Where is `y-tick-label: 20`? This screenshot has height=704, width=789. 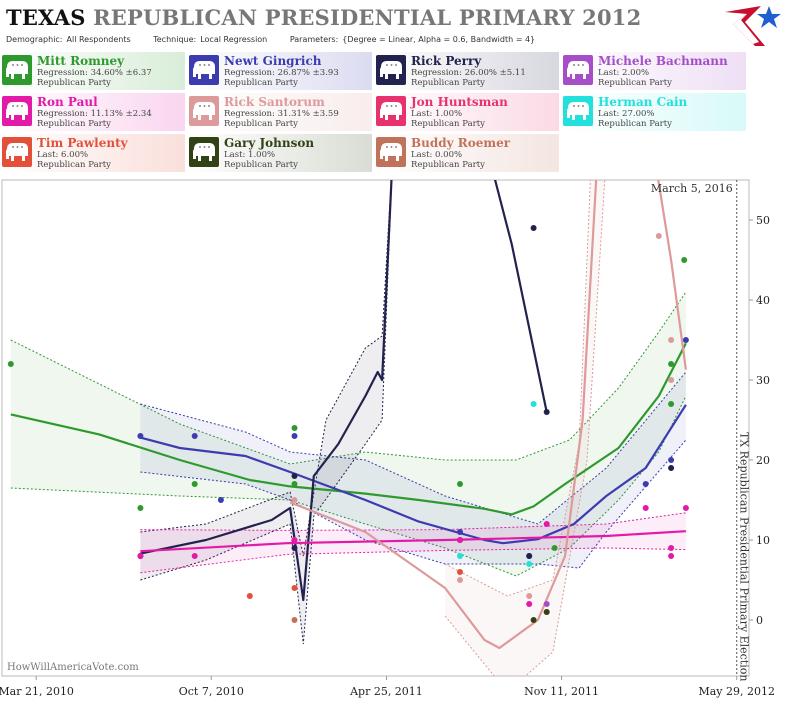 y-tick-label: 20 is located at coordinates (763, 460).